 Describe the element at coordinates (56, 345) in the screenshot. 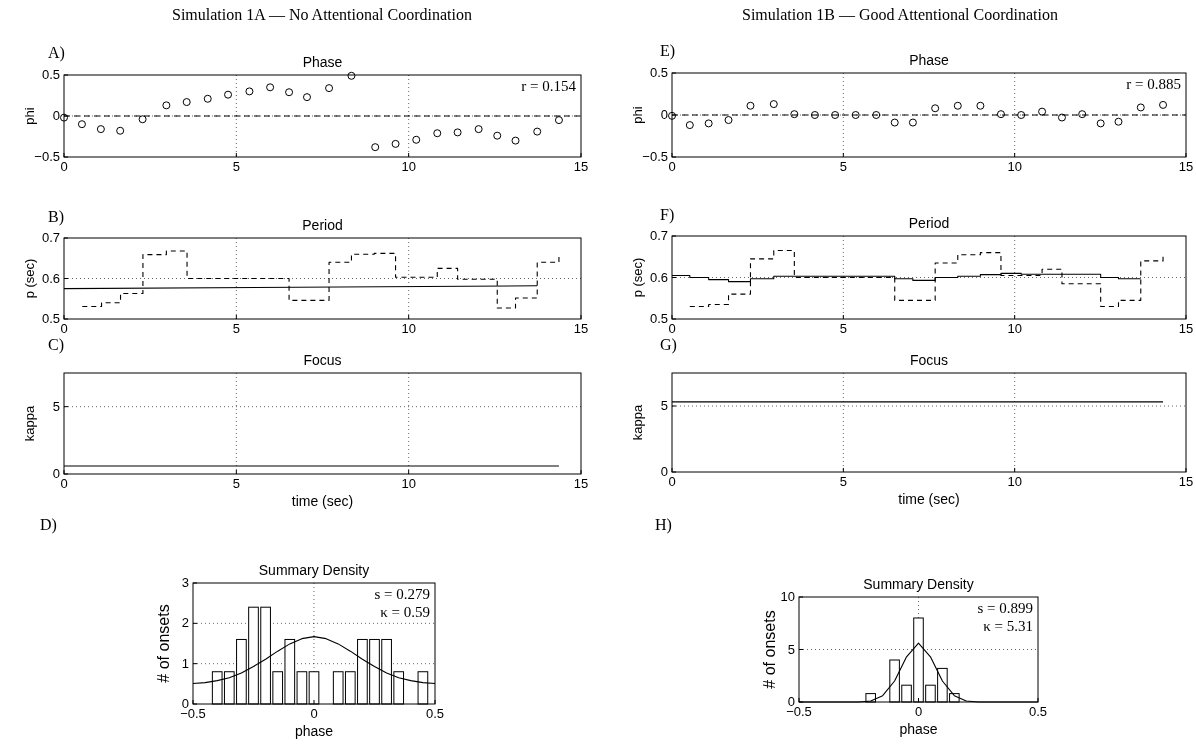

I see `text: C)` at that location.